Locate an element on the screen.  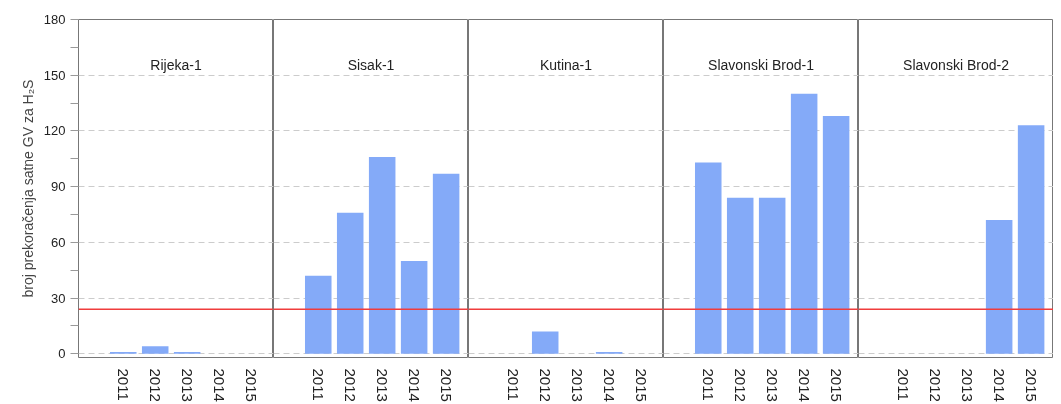
text: Rijeka-1 is located at coordinates (176, 64).